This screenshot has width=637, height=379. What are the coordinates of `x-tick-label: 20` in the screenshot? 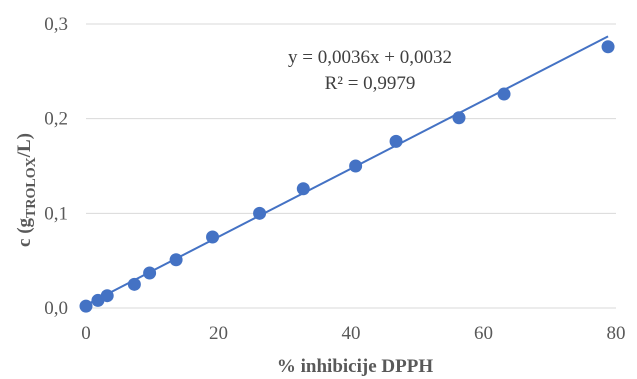 It's located at (218, 333).